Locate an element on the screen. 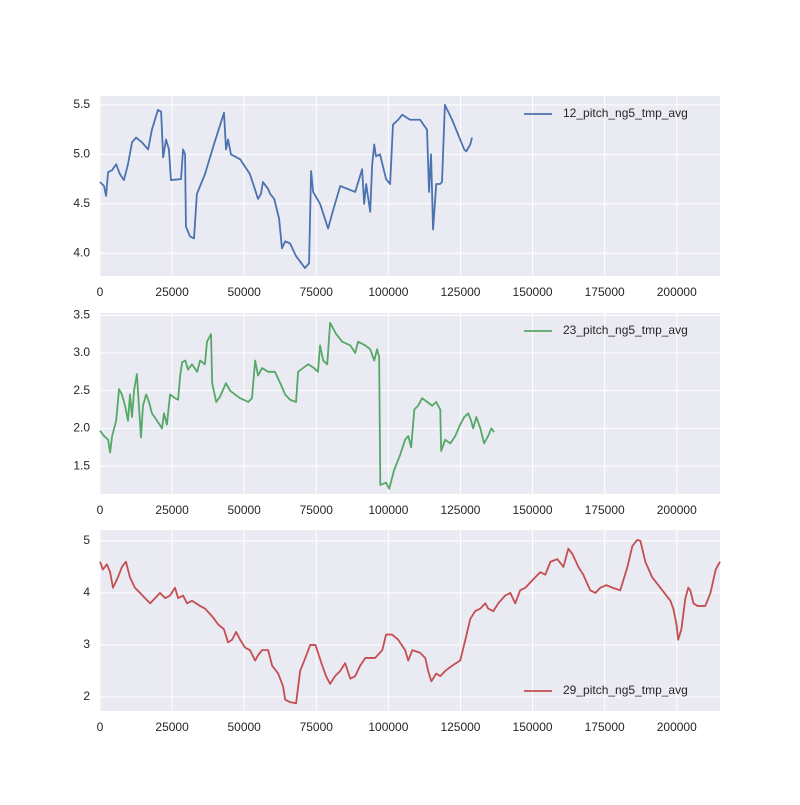 The image size is (800, 805). legend-label: 29_pitch_ng5_tmp_avg is located at coordinates (625, 690).